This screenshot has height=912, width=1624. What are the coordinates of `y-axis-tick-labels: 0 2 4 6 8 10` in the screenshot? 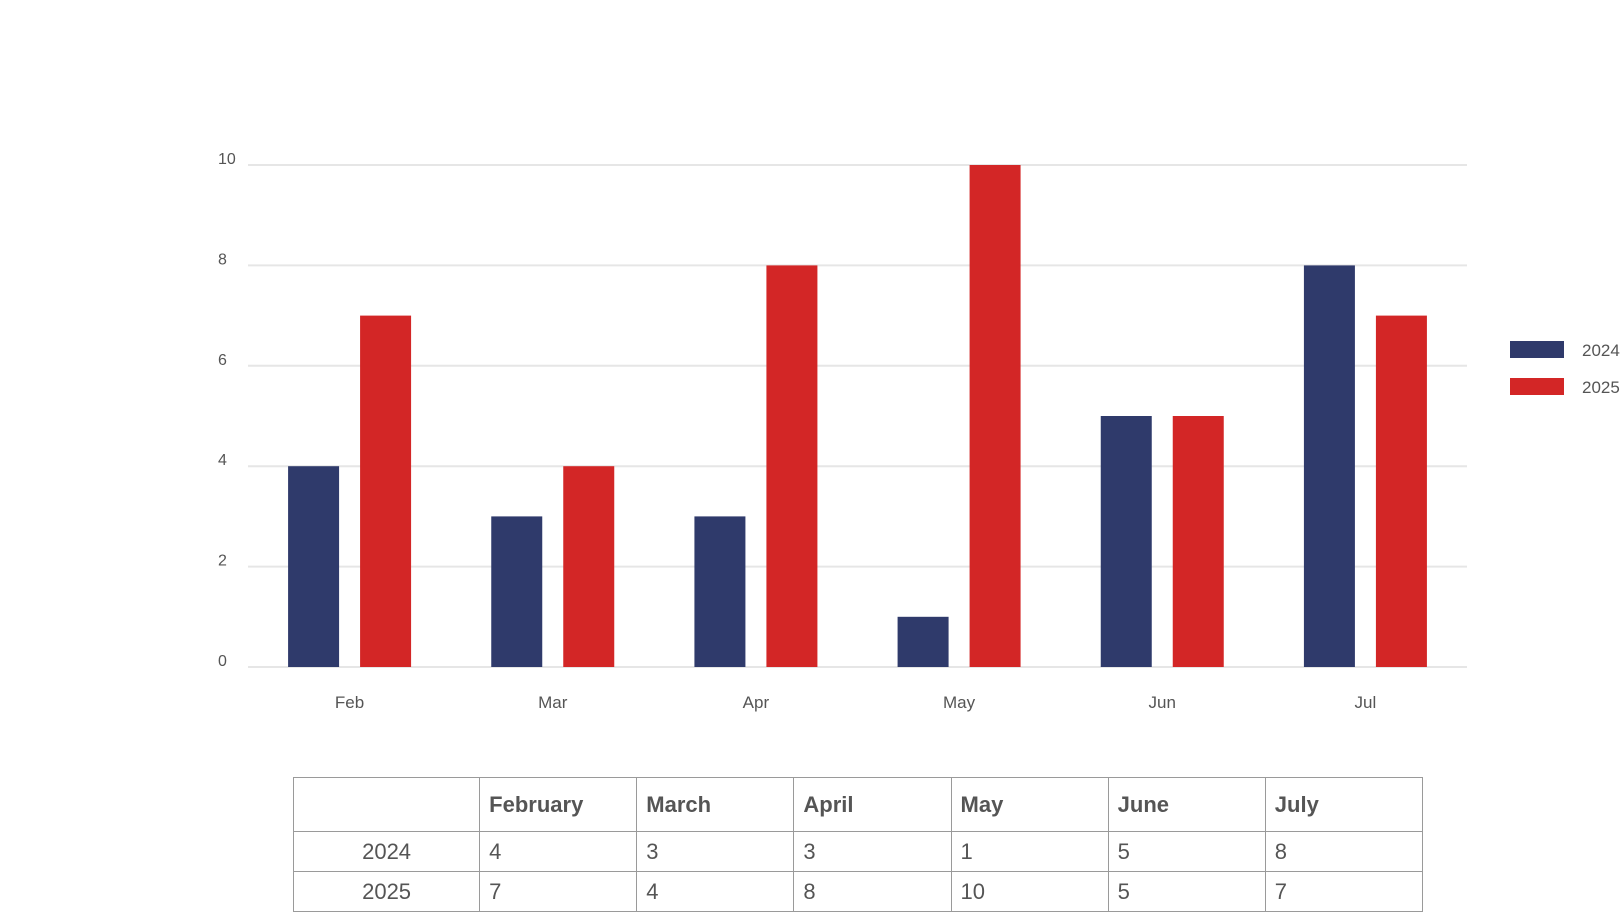 It's located at (227, 410).